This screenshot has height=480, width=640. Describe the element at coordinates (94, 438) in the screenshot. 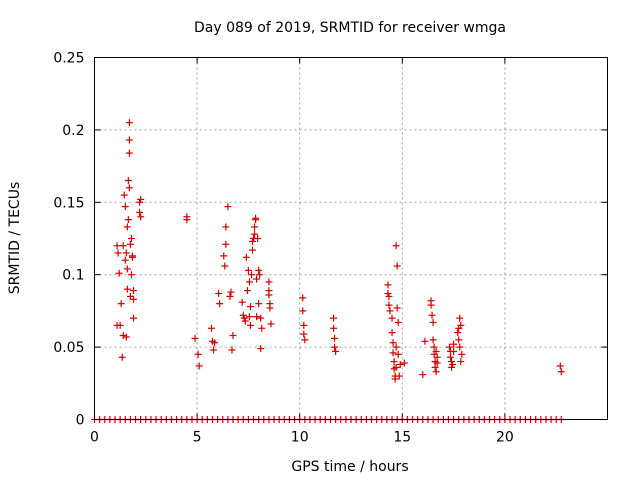

I see `x-tick-label: 0` at that location.